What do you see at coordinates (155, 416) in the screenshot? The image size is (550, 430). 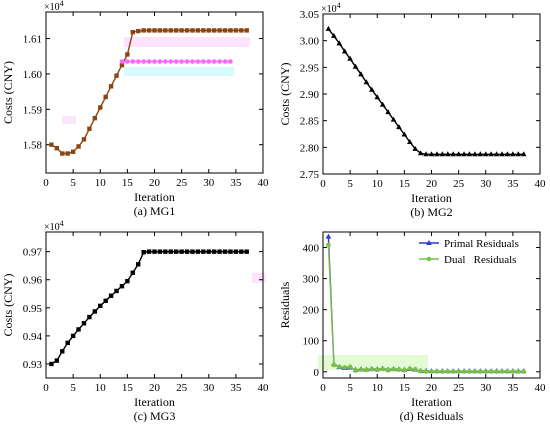 I see `panel-caption: (c) MG3` at bounding box center [155, 416].